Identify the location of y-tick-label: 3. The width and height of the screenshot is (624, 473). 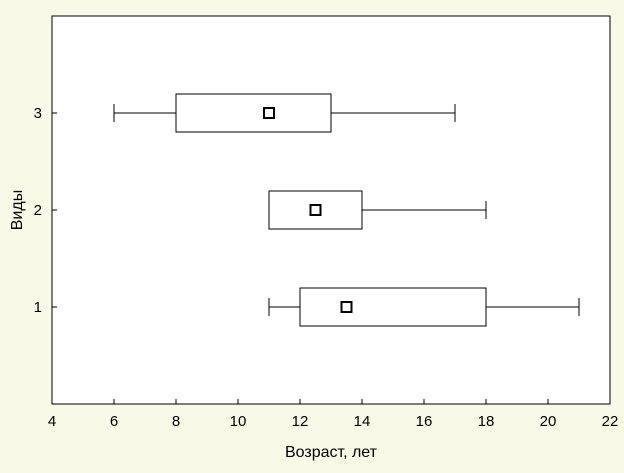
(38, 113).